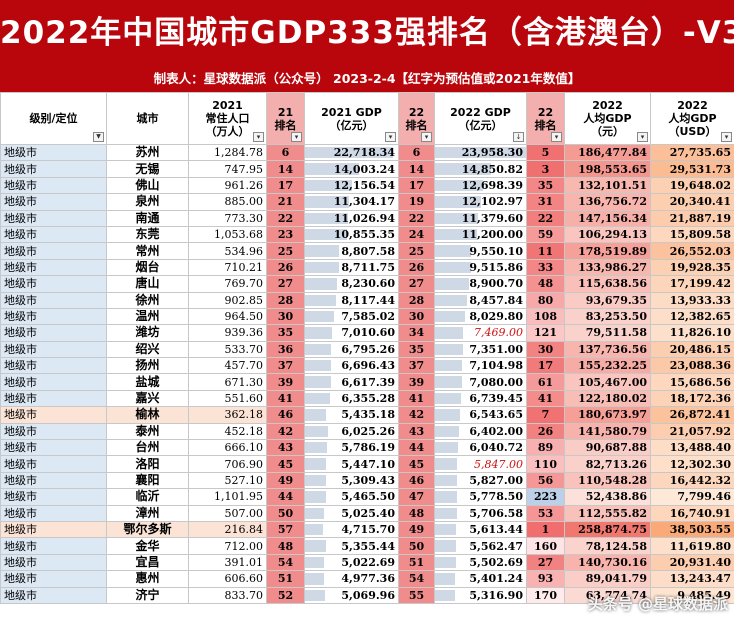  I want to click on population-cell: 964.50, so click(227, 316).